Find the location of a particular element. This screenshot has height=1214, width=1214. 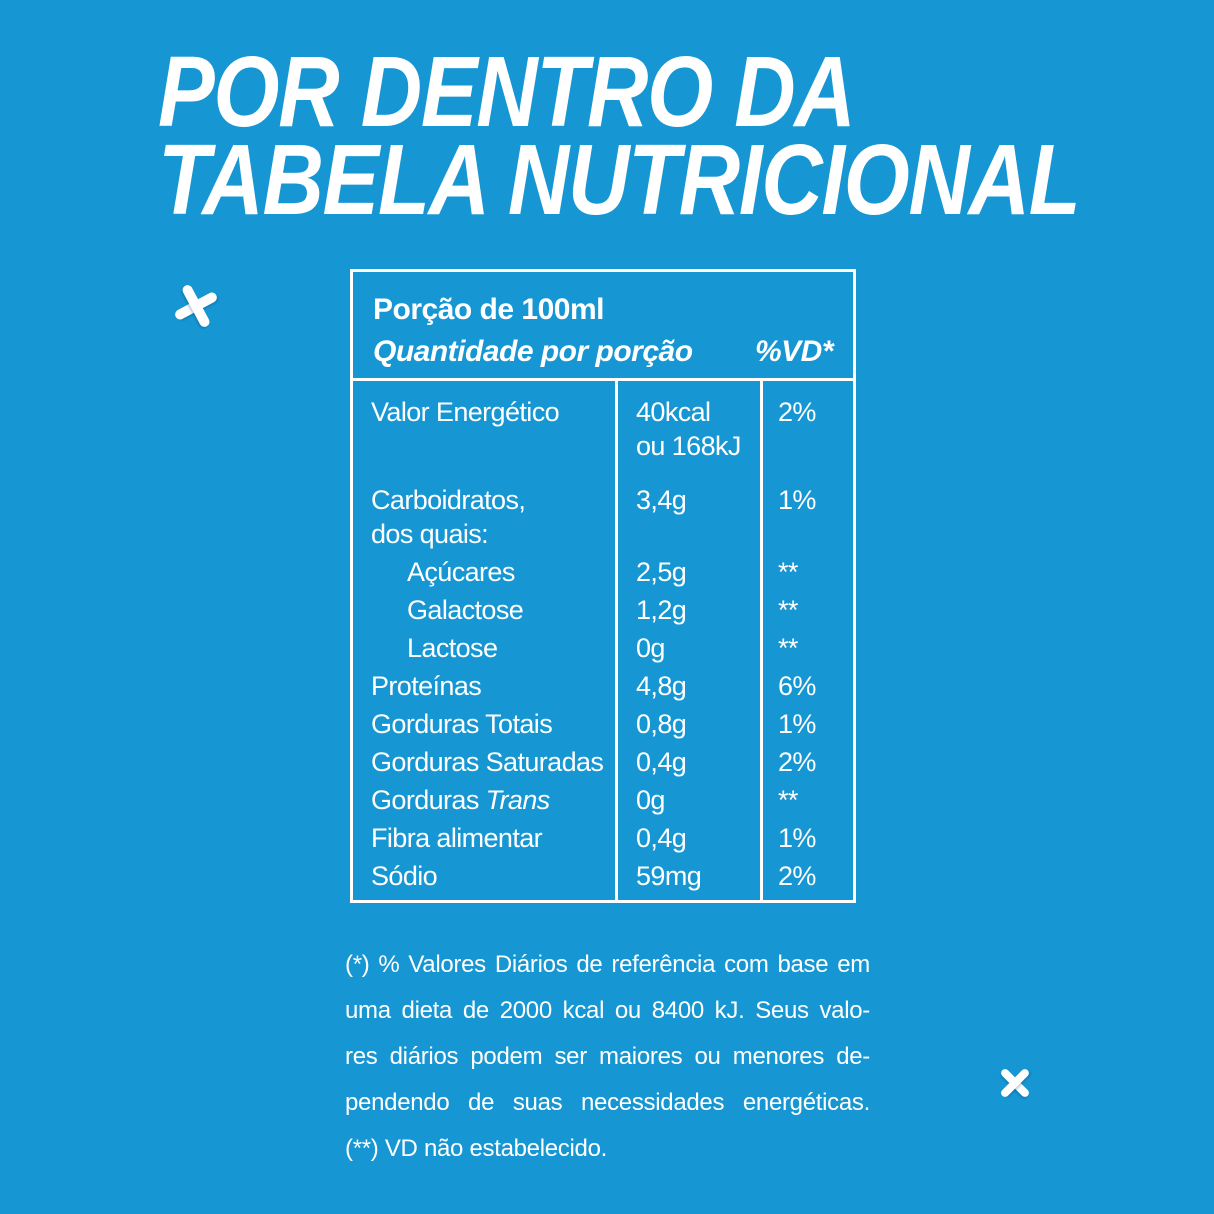

nutrient-quantity: 0,8g is located at coordinates (661, 724).